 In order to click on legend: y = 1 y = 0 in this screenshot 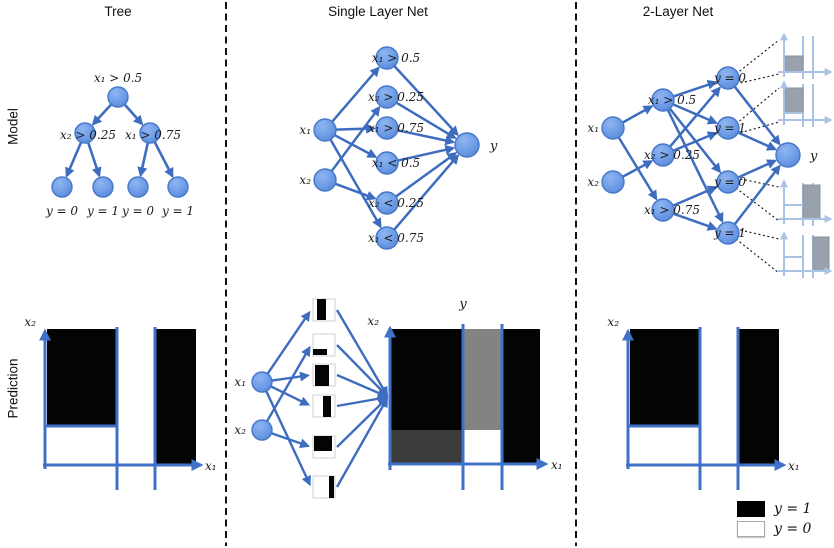, I will do `click(774, 520)`.